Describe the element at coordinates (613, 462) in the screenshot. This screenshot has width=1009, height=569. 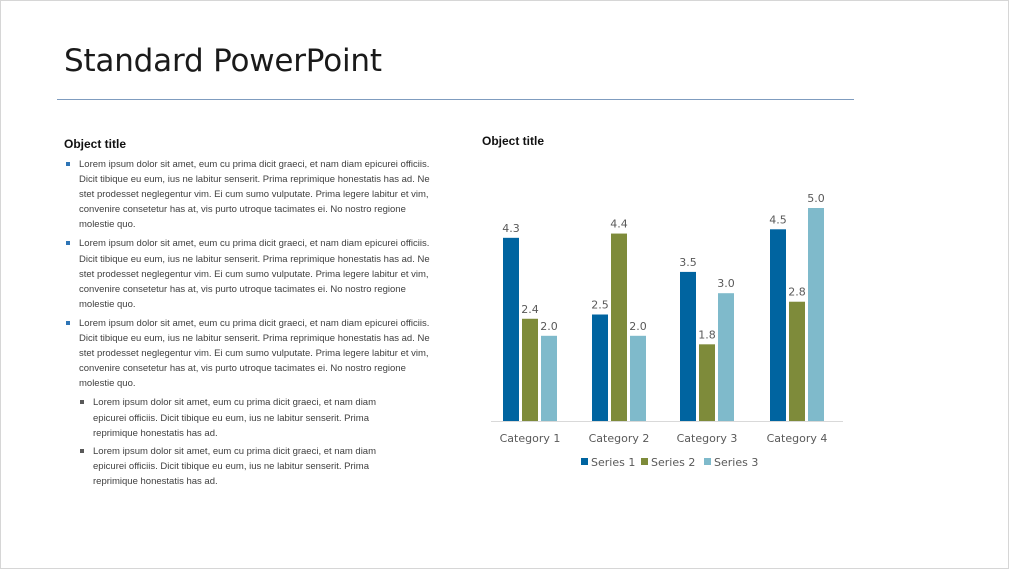
I see `legend-entry: Series 1` at that location.